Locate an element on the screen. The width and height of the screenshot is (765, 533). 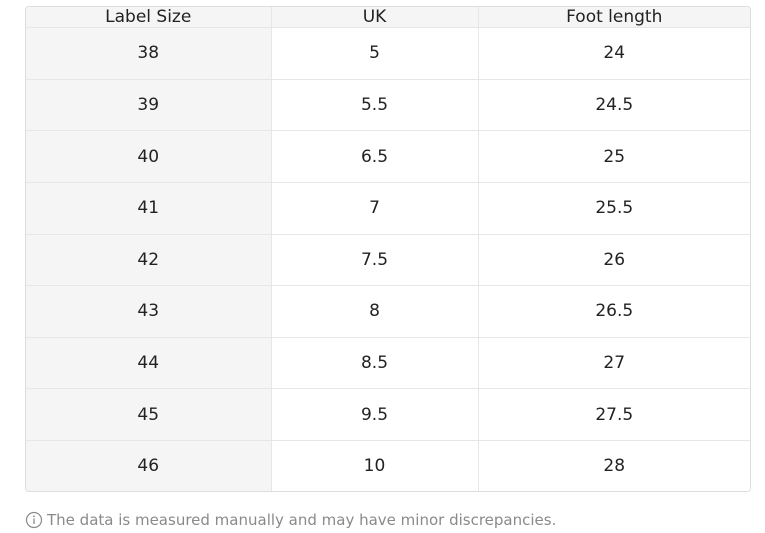
cell-label-size: 46 is located at coordinates (149, 465).